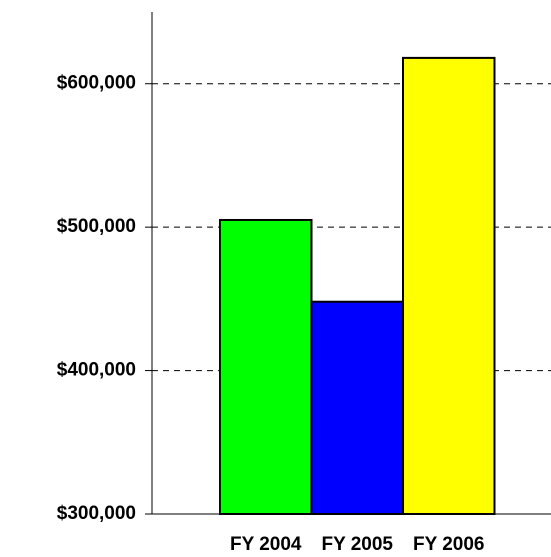  I want to click on y-tick-label: $600,000, so click(96, 83).